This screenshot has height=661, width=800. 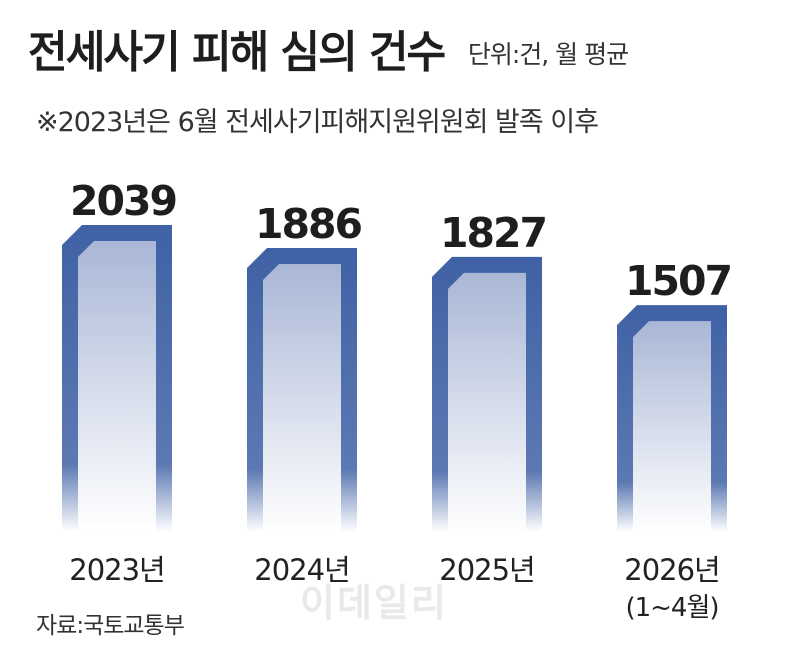 I want to click on source-label: 자료:국토교통부, so click(x=110, y=626).